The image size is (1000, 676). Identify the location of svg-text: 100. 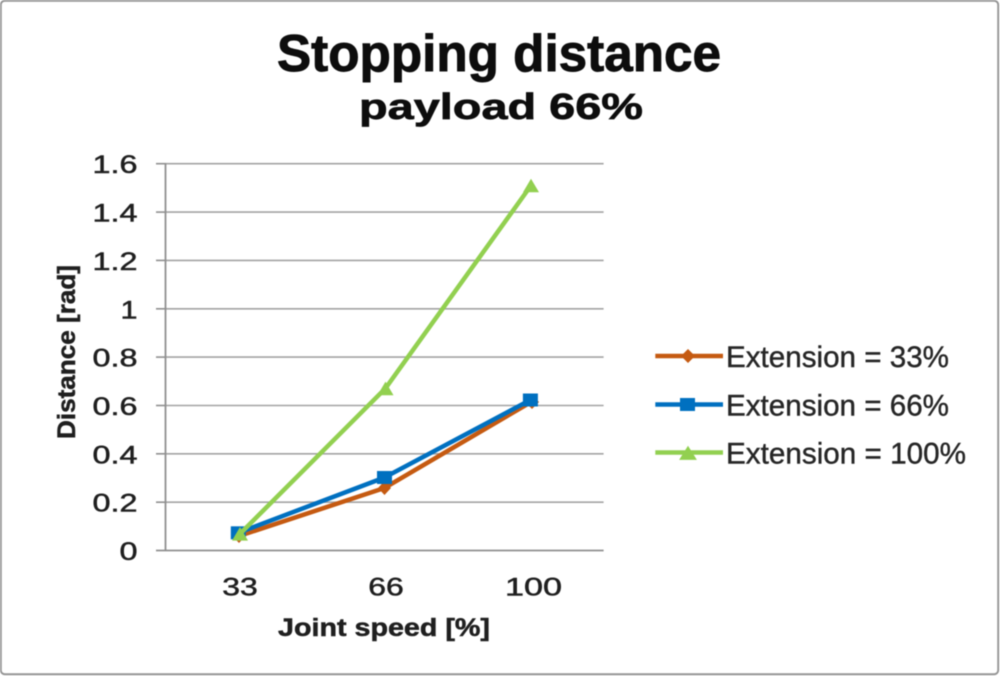
(533, 588).